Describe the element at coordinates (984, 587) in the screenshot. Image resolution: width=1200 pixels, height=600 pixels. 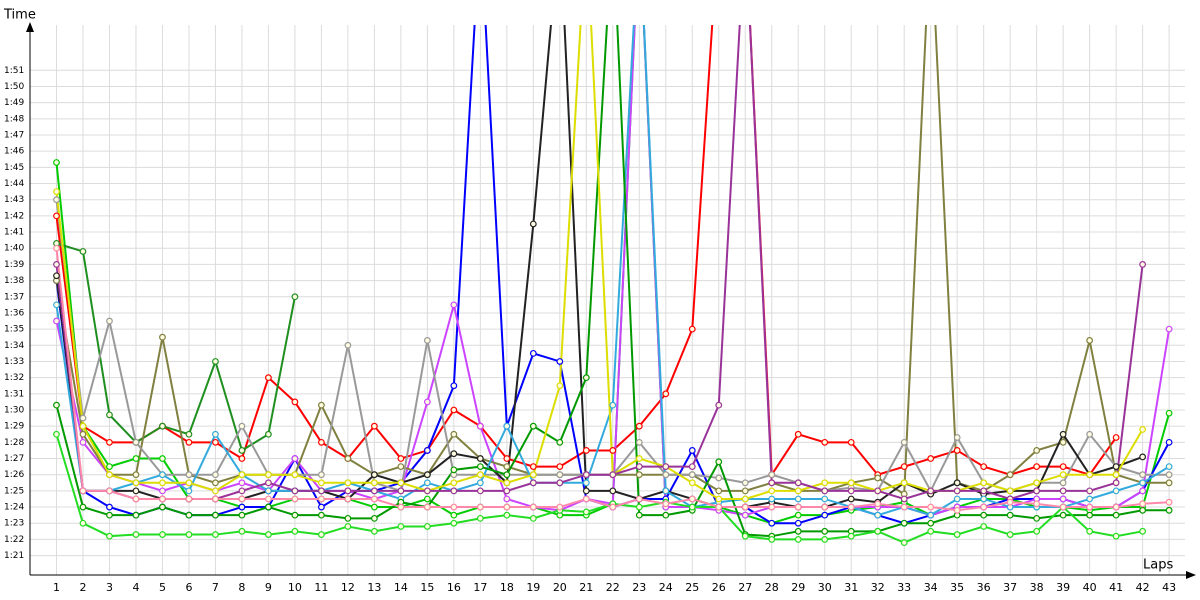
I see `x-tick-label: 36` at that location.